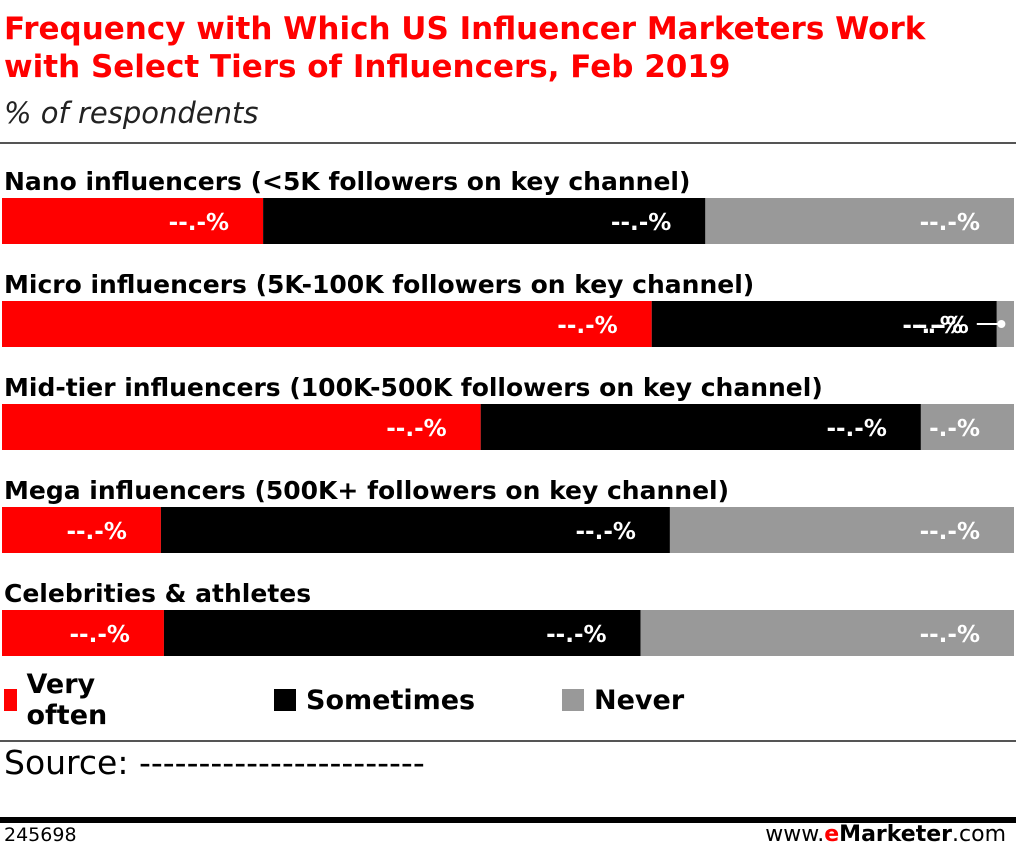 The width and height of the screenshot is (1016, 849). What do you see at coordinates (508, 741) in the screenshot?
I see `source-divider` at bounding box center [508, 741].